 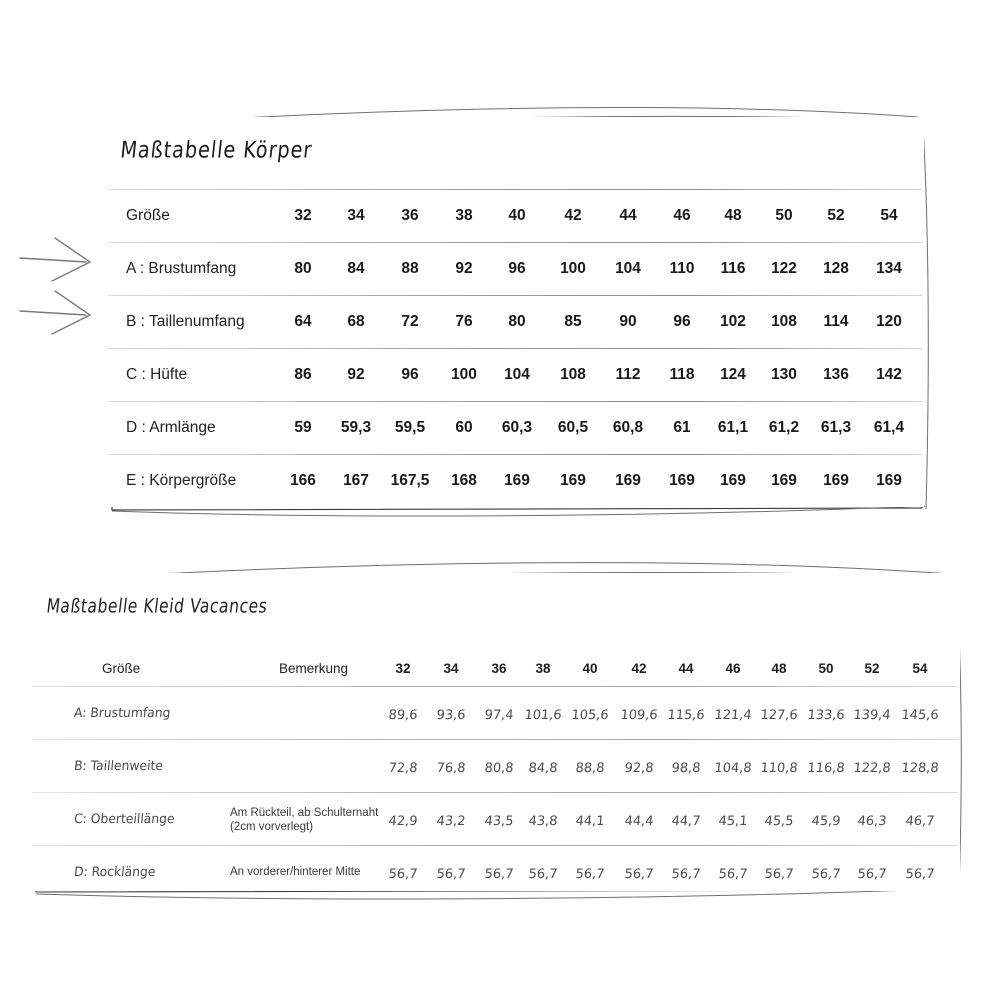 What do you see at coordinates (639, 821) in the screenshot?
I see `table2-value-cell: 44,4` at bounding box center [639, 821].